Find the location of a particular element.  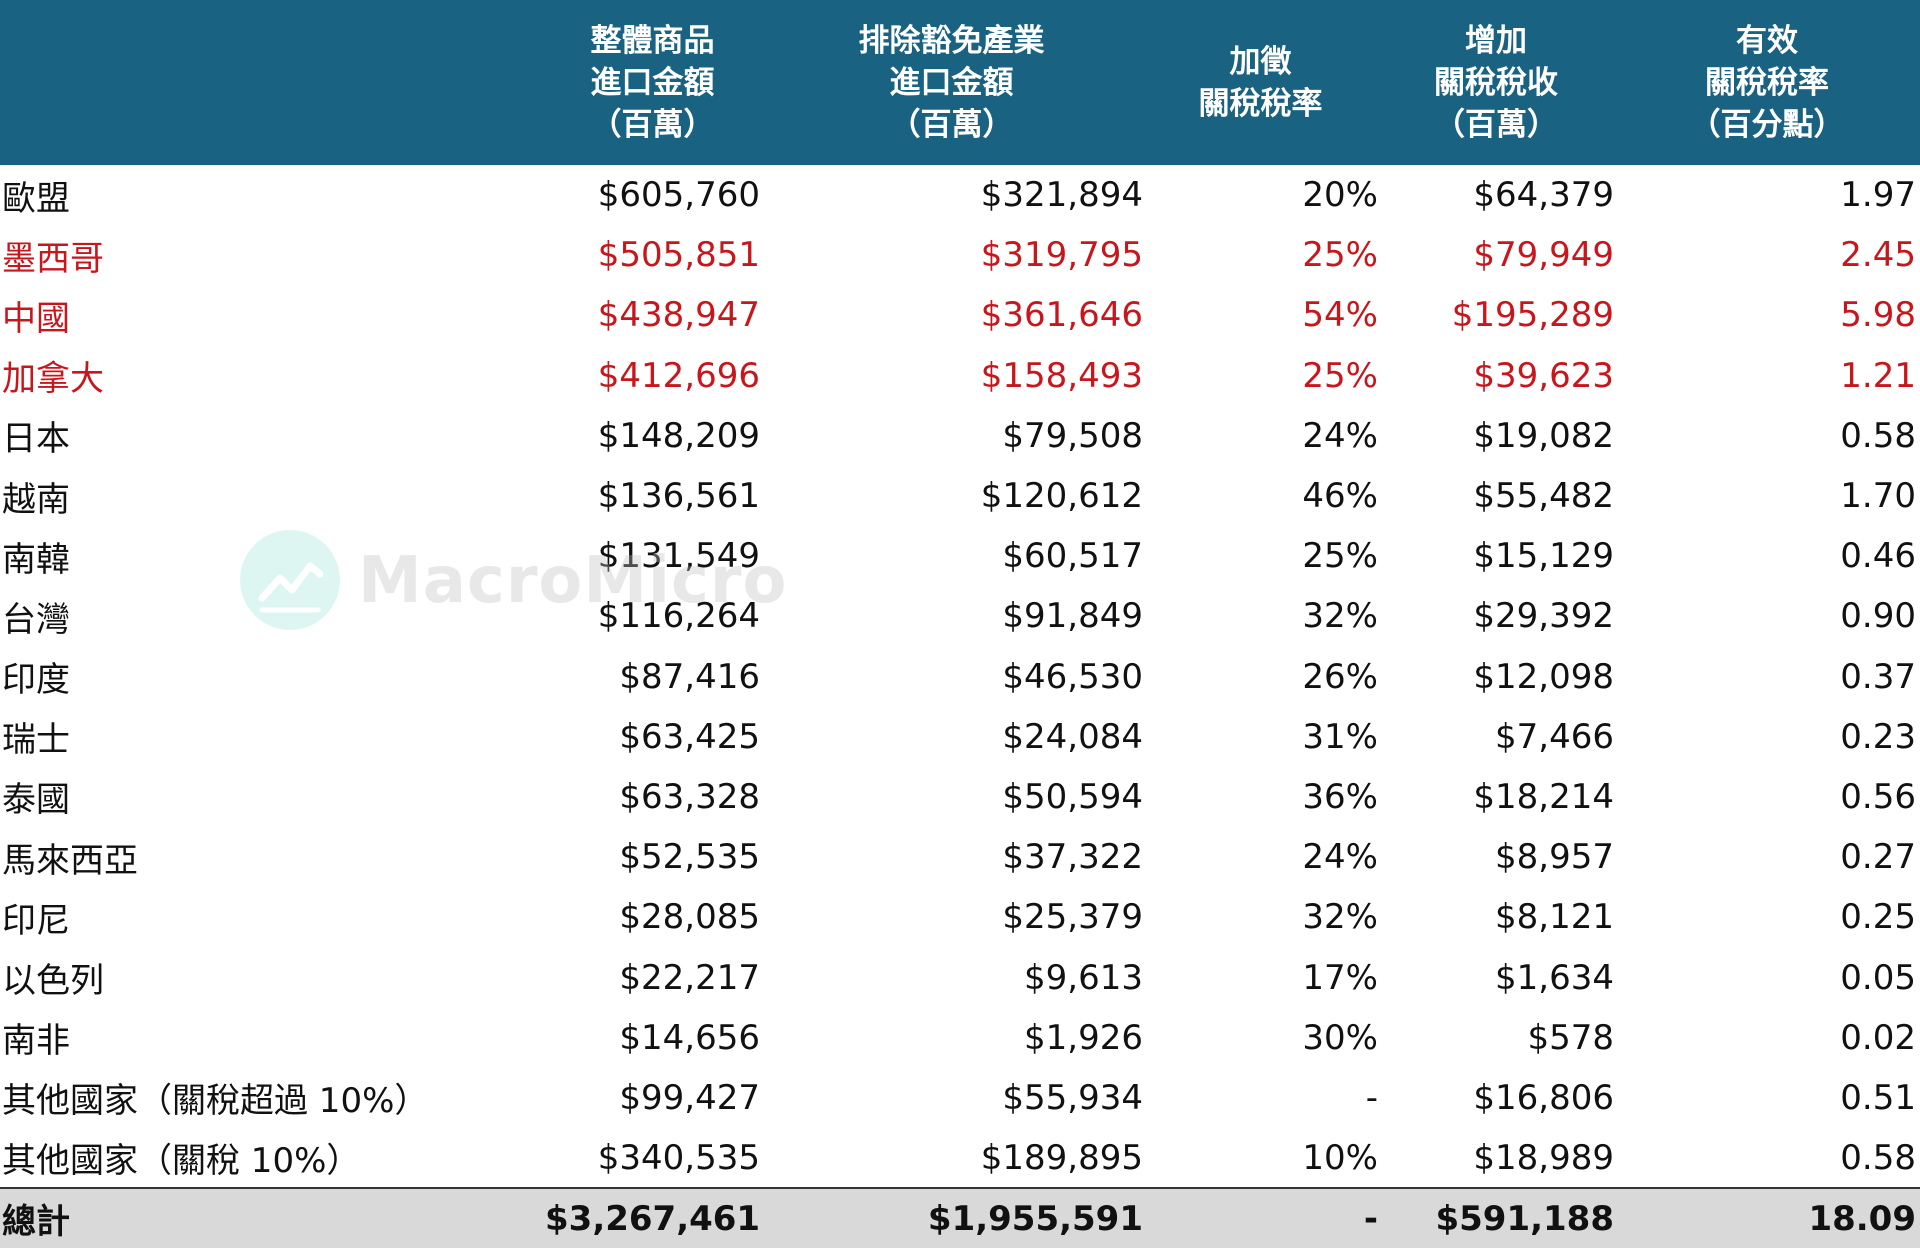

total-country-name: 總計 is located at coordinates (272, 1218).